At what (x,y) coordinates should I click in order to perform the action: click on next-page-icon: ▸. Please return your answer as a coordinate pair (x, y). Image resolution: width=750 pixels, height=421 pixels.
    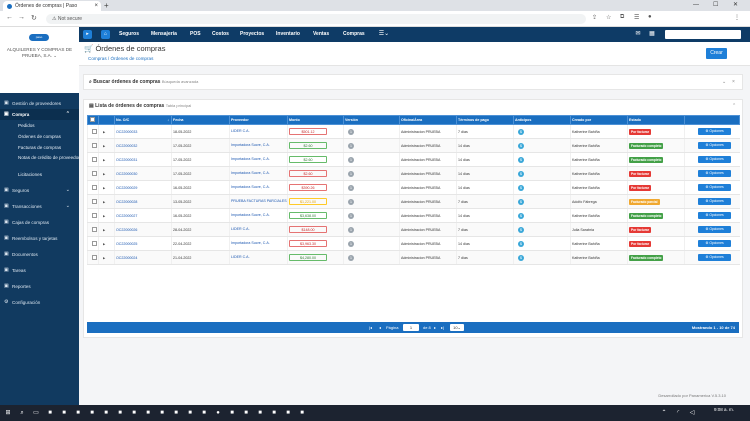
    Looking at the image, I should click on (435, 327).